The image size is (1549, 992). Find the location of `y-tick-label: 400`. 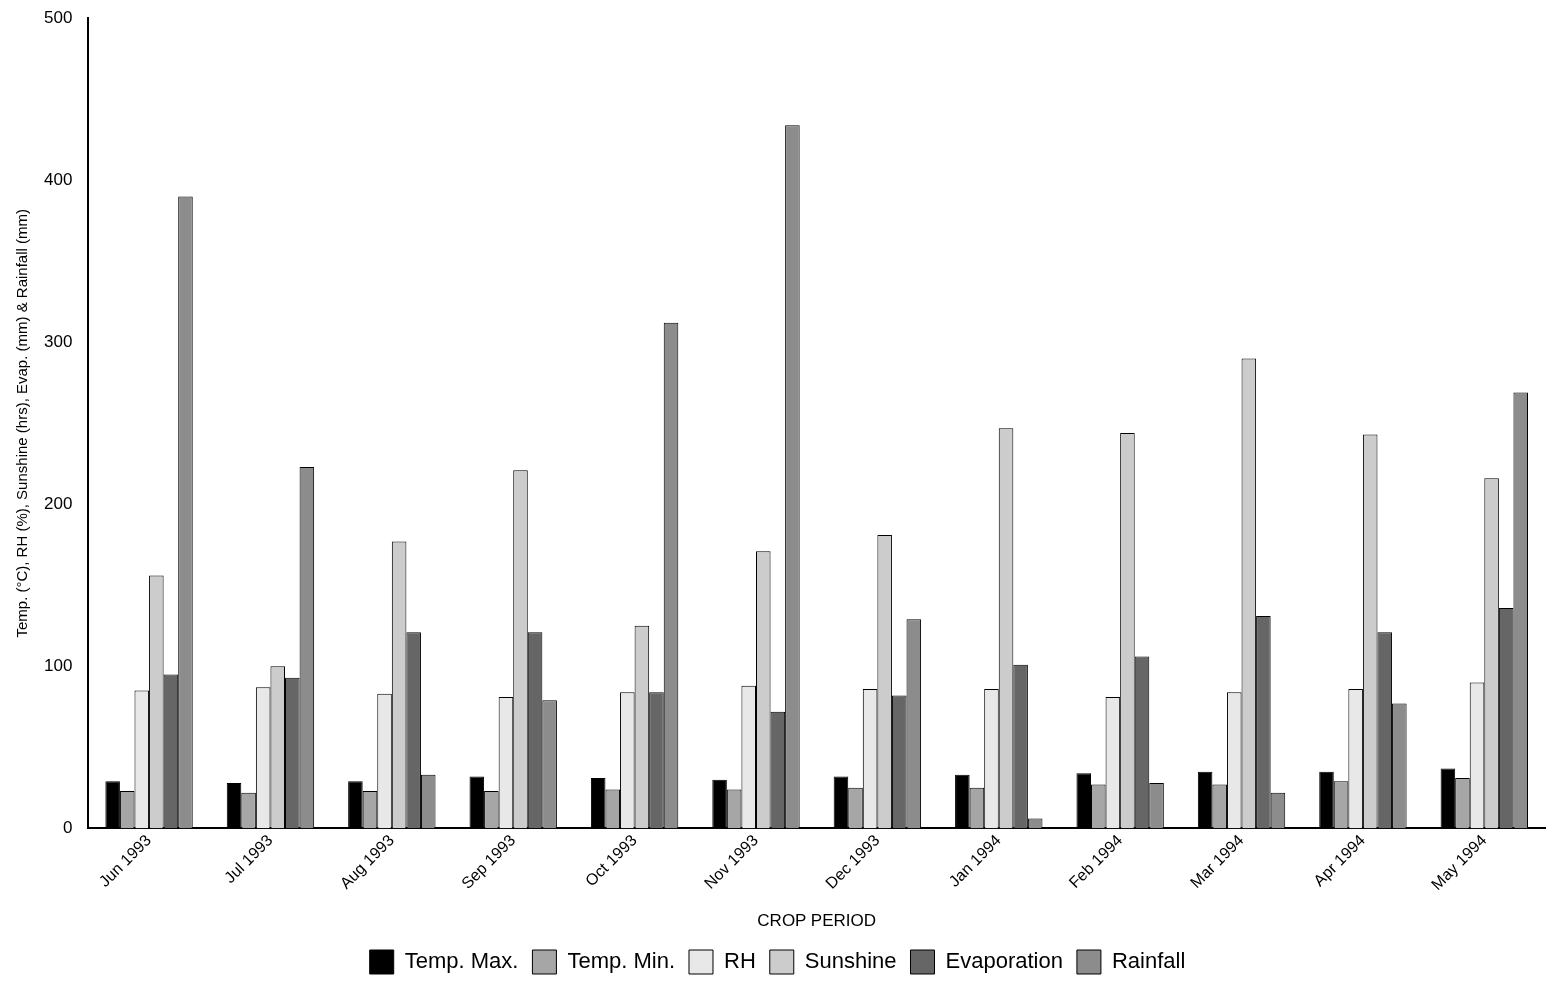

y-tick-label: 400 is located at coordinates (58, 179).